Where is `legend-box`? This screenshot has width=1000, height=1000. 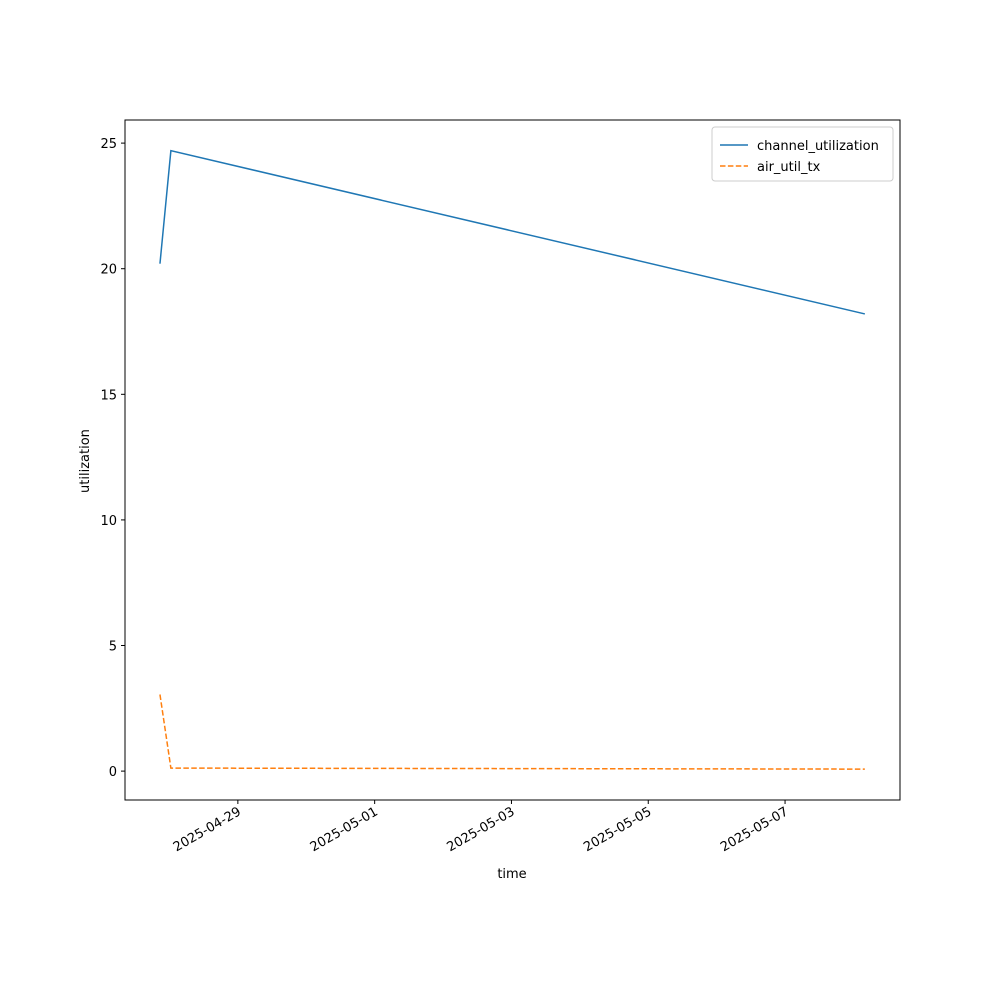 legend-box is located at coordinates (802, 154).